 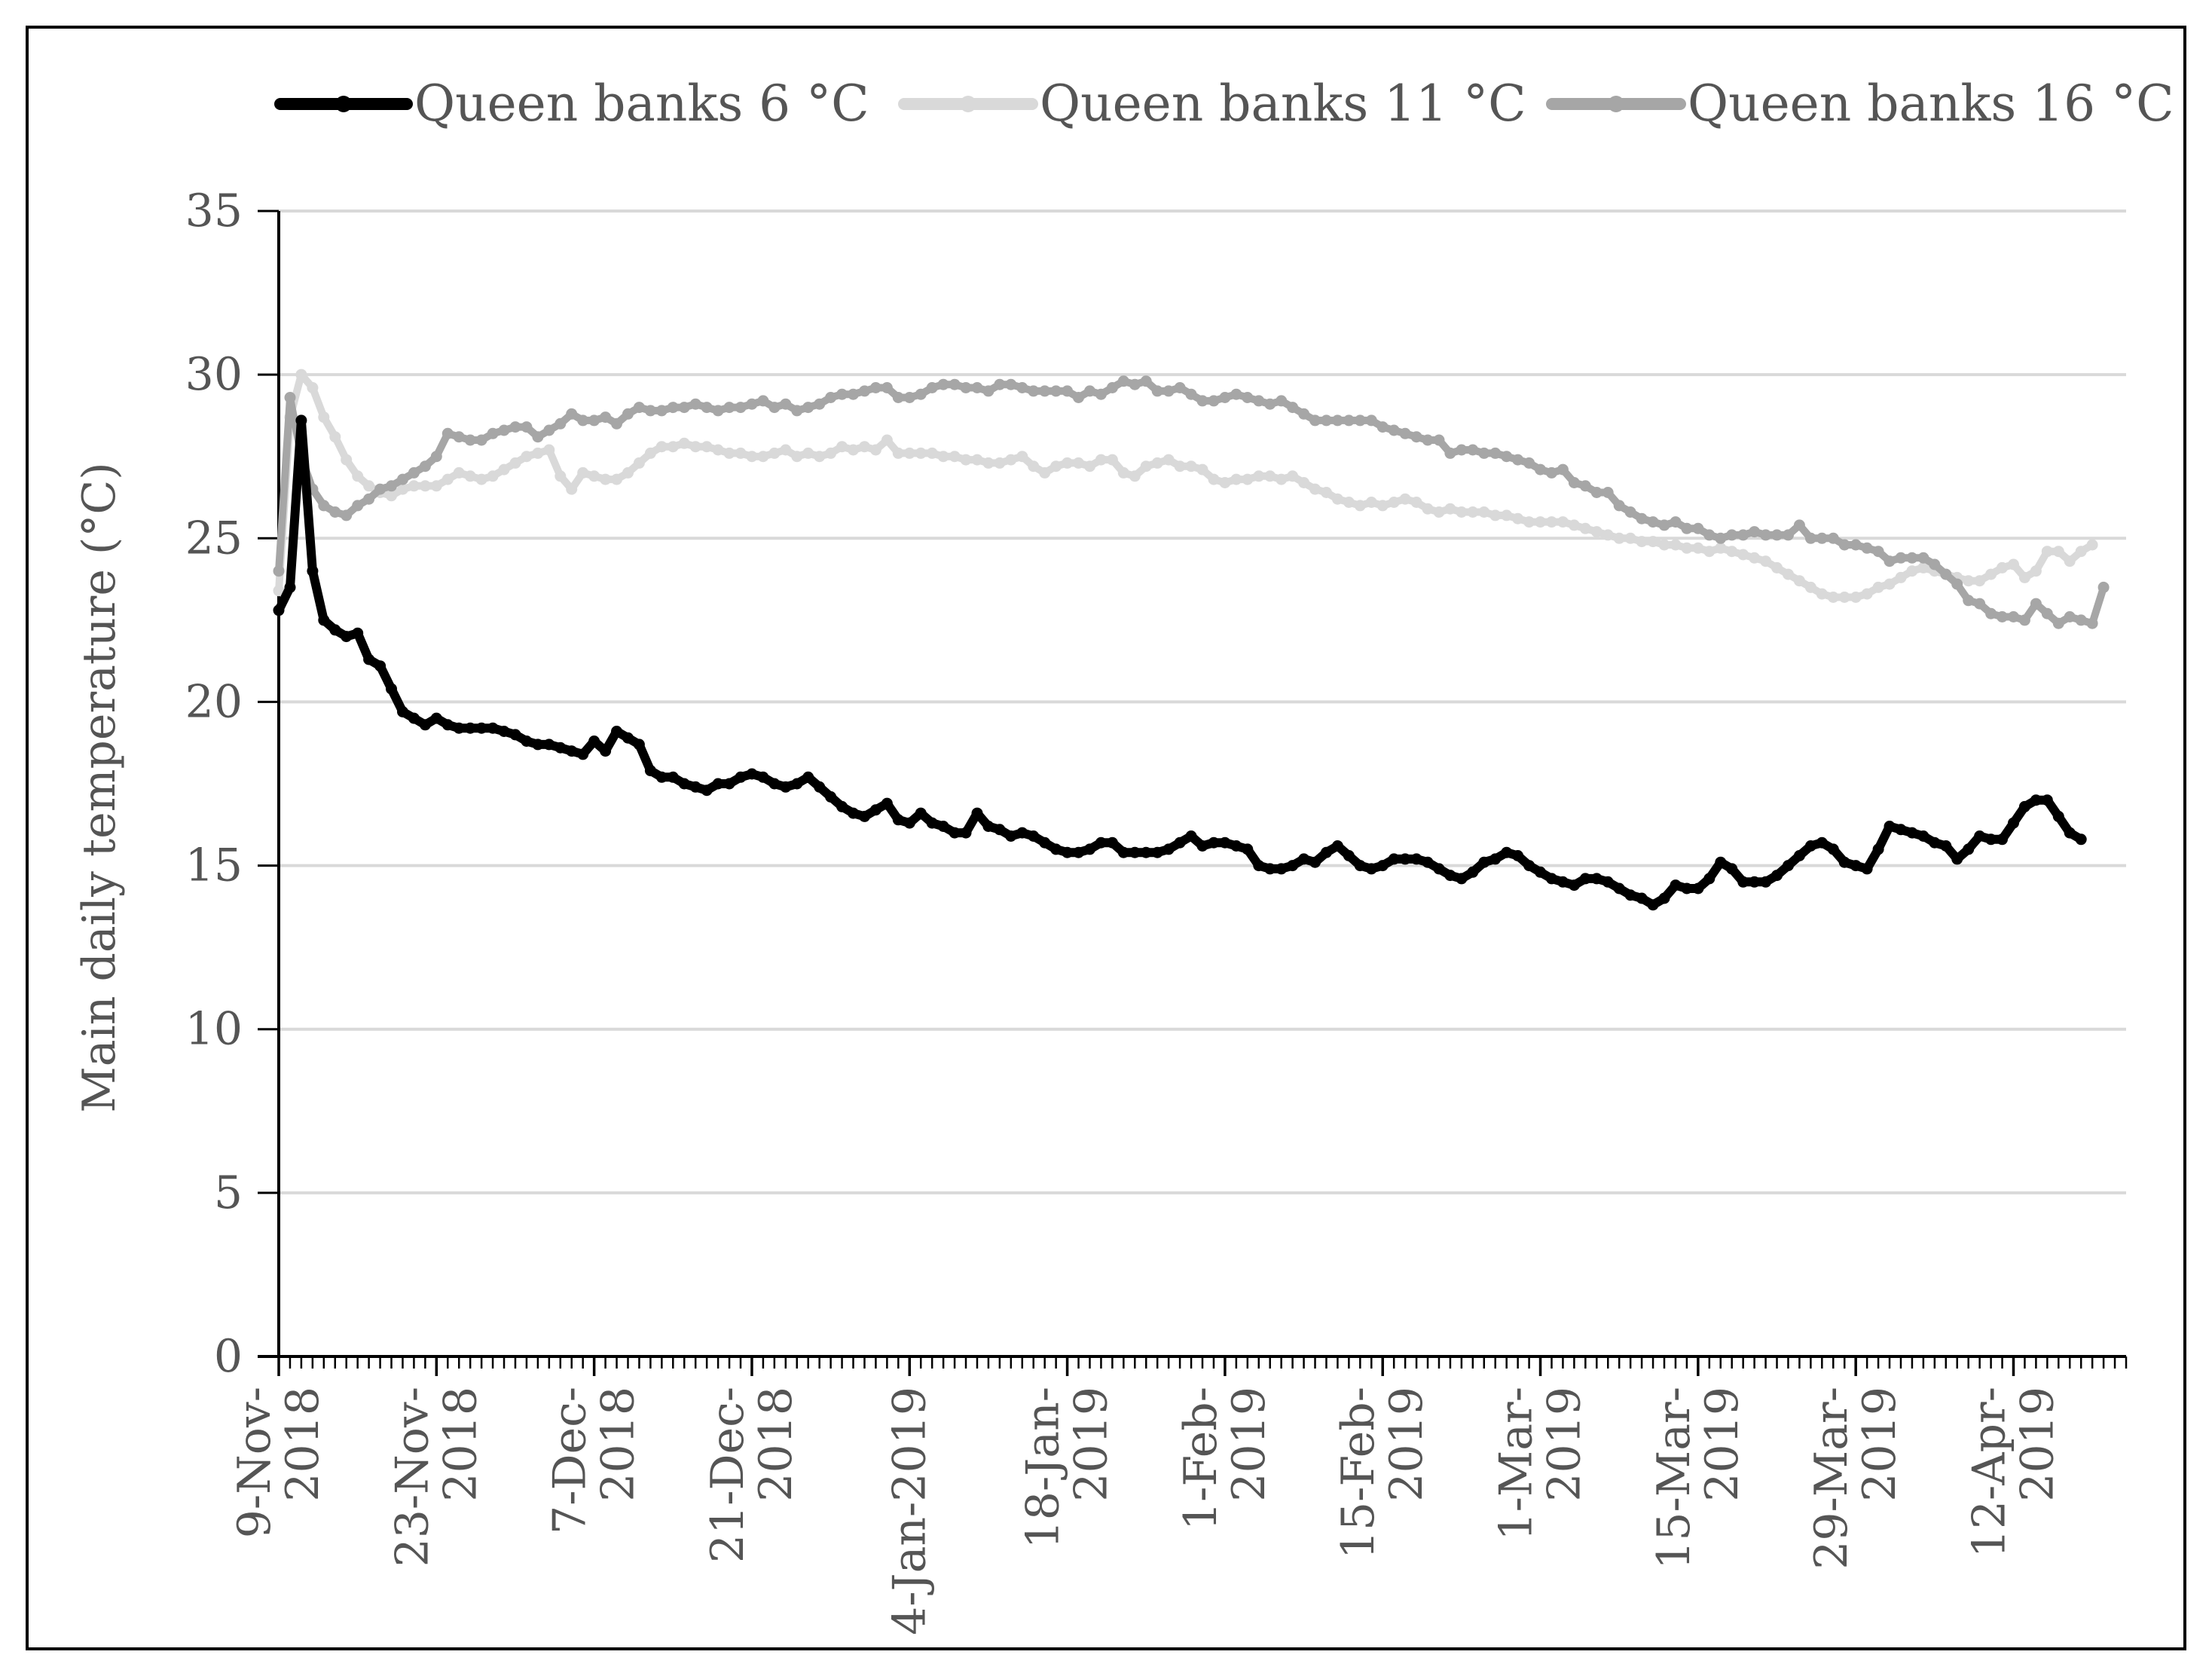 I want to click on x-tick-label: 21-Dec-, so click(x=727, y=1475).